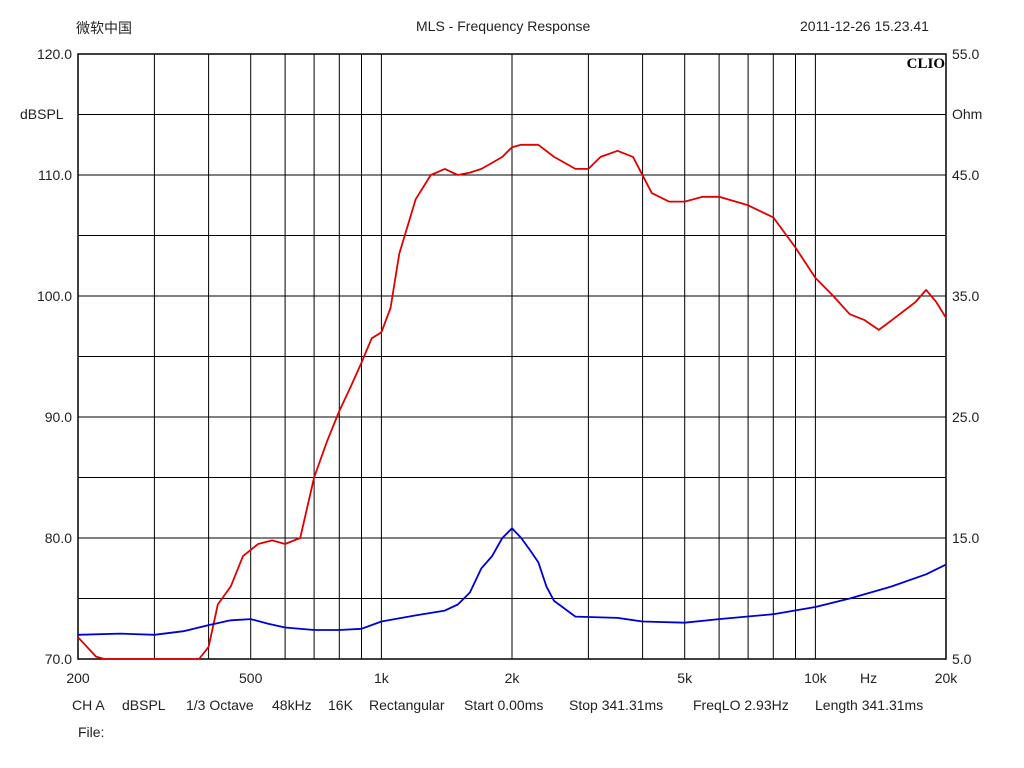 The height and width of the screenshot is (768, 1024). Describe the element at coordinates (947, 678) in the screenshot. I see `x-tick-label: 20k` at that location.